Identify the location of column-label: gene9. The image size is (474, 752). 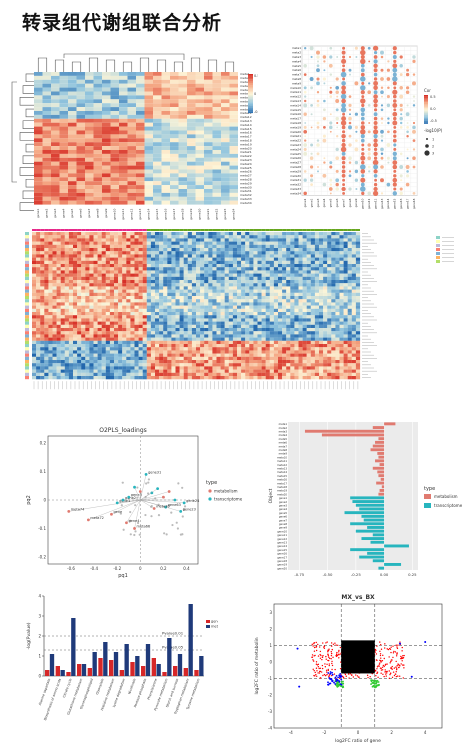
(106, 213).